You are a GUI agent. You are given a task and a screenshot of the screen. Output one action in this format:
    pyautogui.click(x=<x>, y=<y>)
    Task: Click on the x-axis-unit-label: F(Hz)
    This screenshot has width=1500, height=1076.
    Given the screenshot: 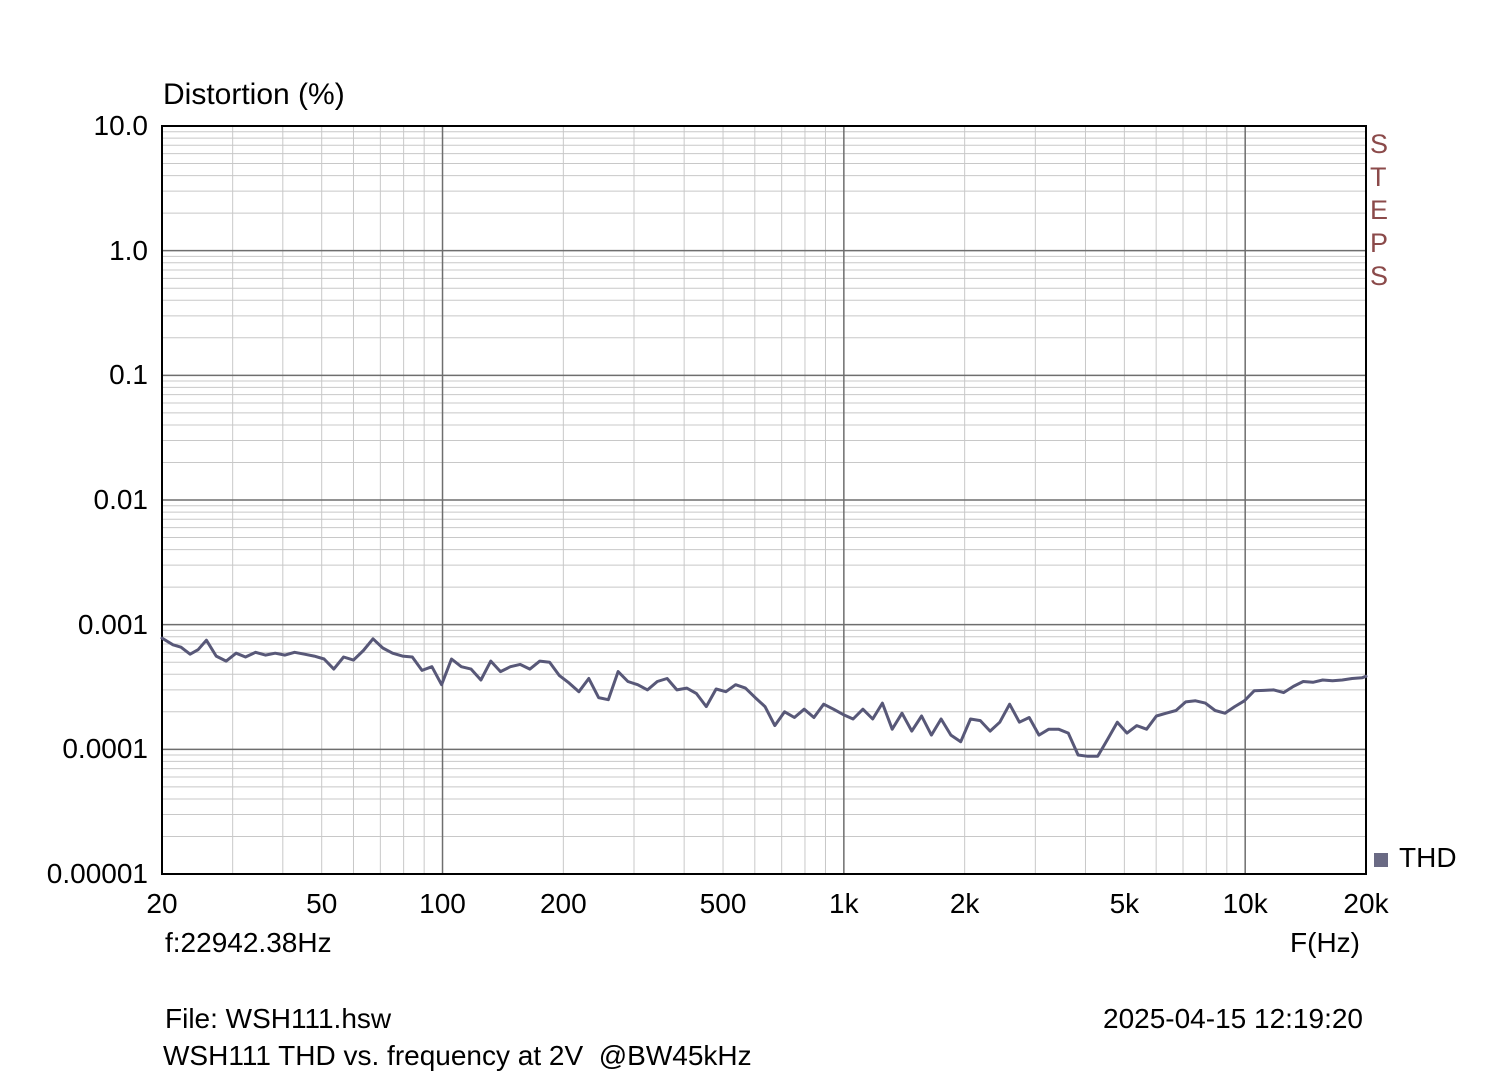 What is the action you would take?
    pyautogui.click(x=1325, y=942)
    